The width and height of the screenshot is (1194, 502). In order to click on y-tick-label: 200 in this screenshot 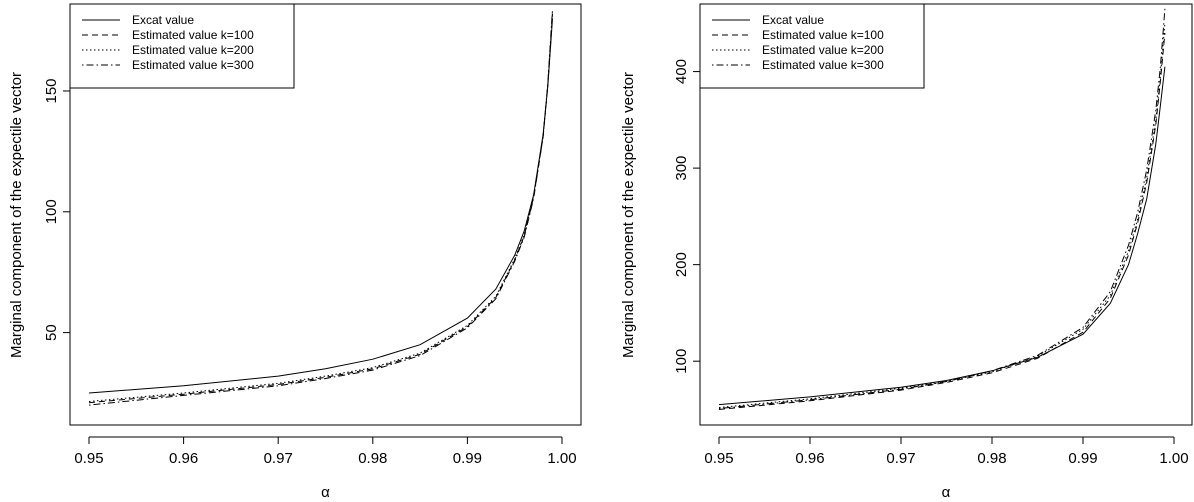, I will do `click(681, 264)`.